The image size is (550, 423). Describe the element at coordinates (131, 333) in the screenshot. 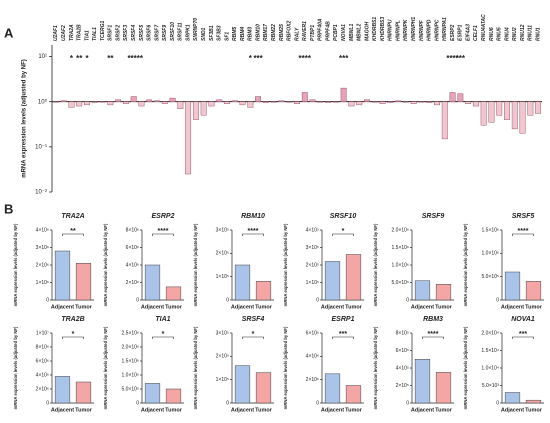

I see `y-tick-label: 2.5×10⁶` at that location.